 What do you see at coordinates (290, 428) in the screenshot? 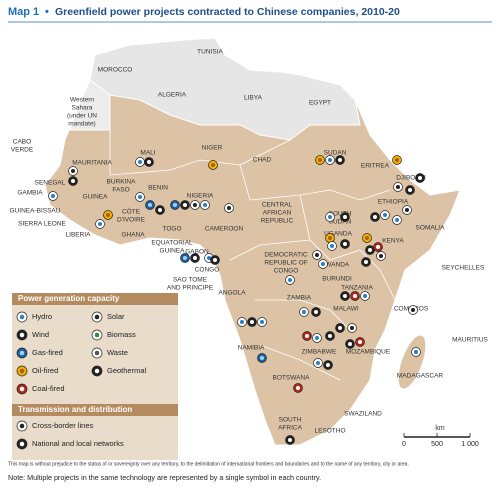
I see `country-label: AFRICA` at bounding box center [290, 428].